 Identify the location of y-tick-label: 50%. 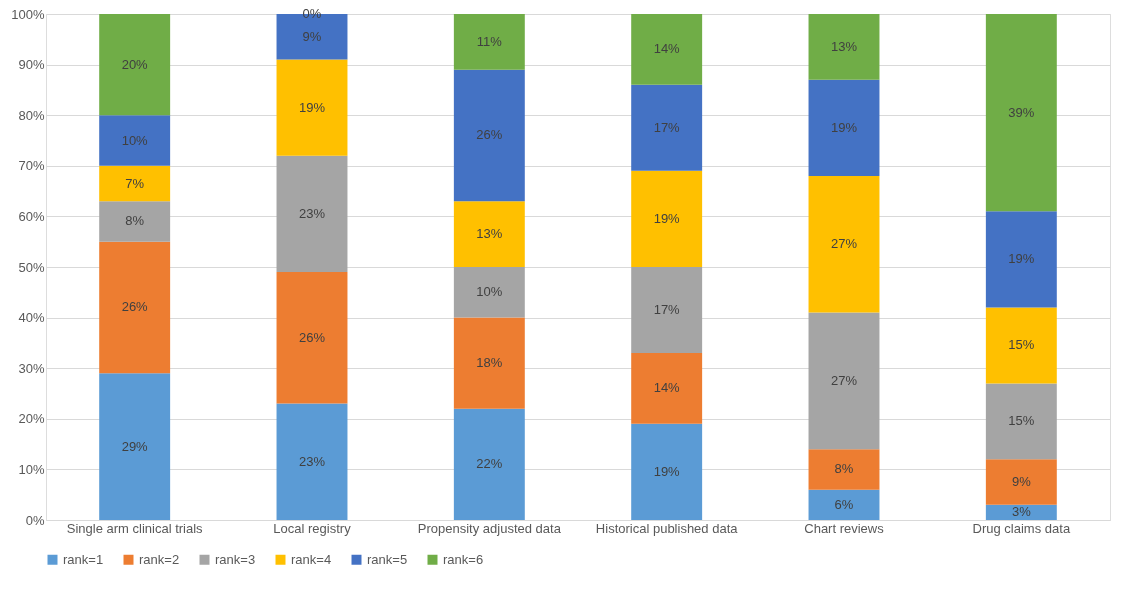
(31, 267).